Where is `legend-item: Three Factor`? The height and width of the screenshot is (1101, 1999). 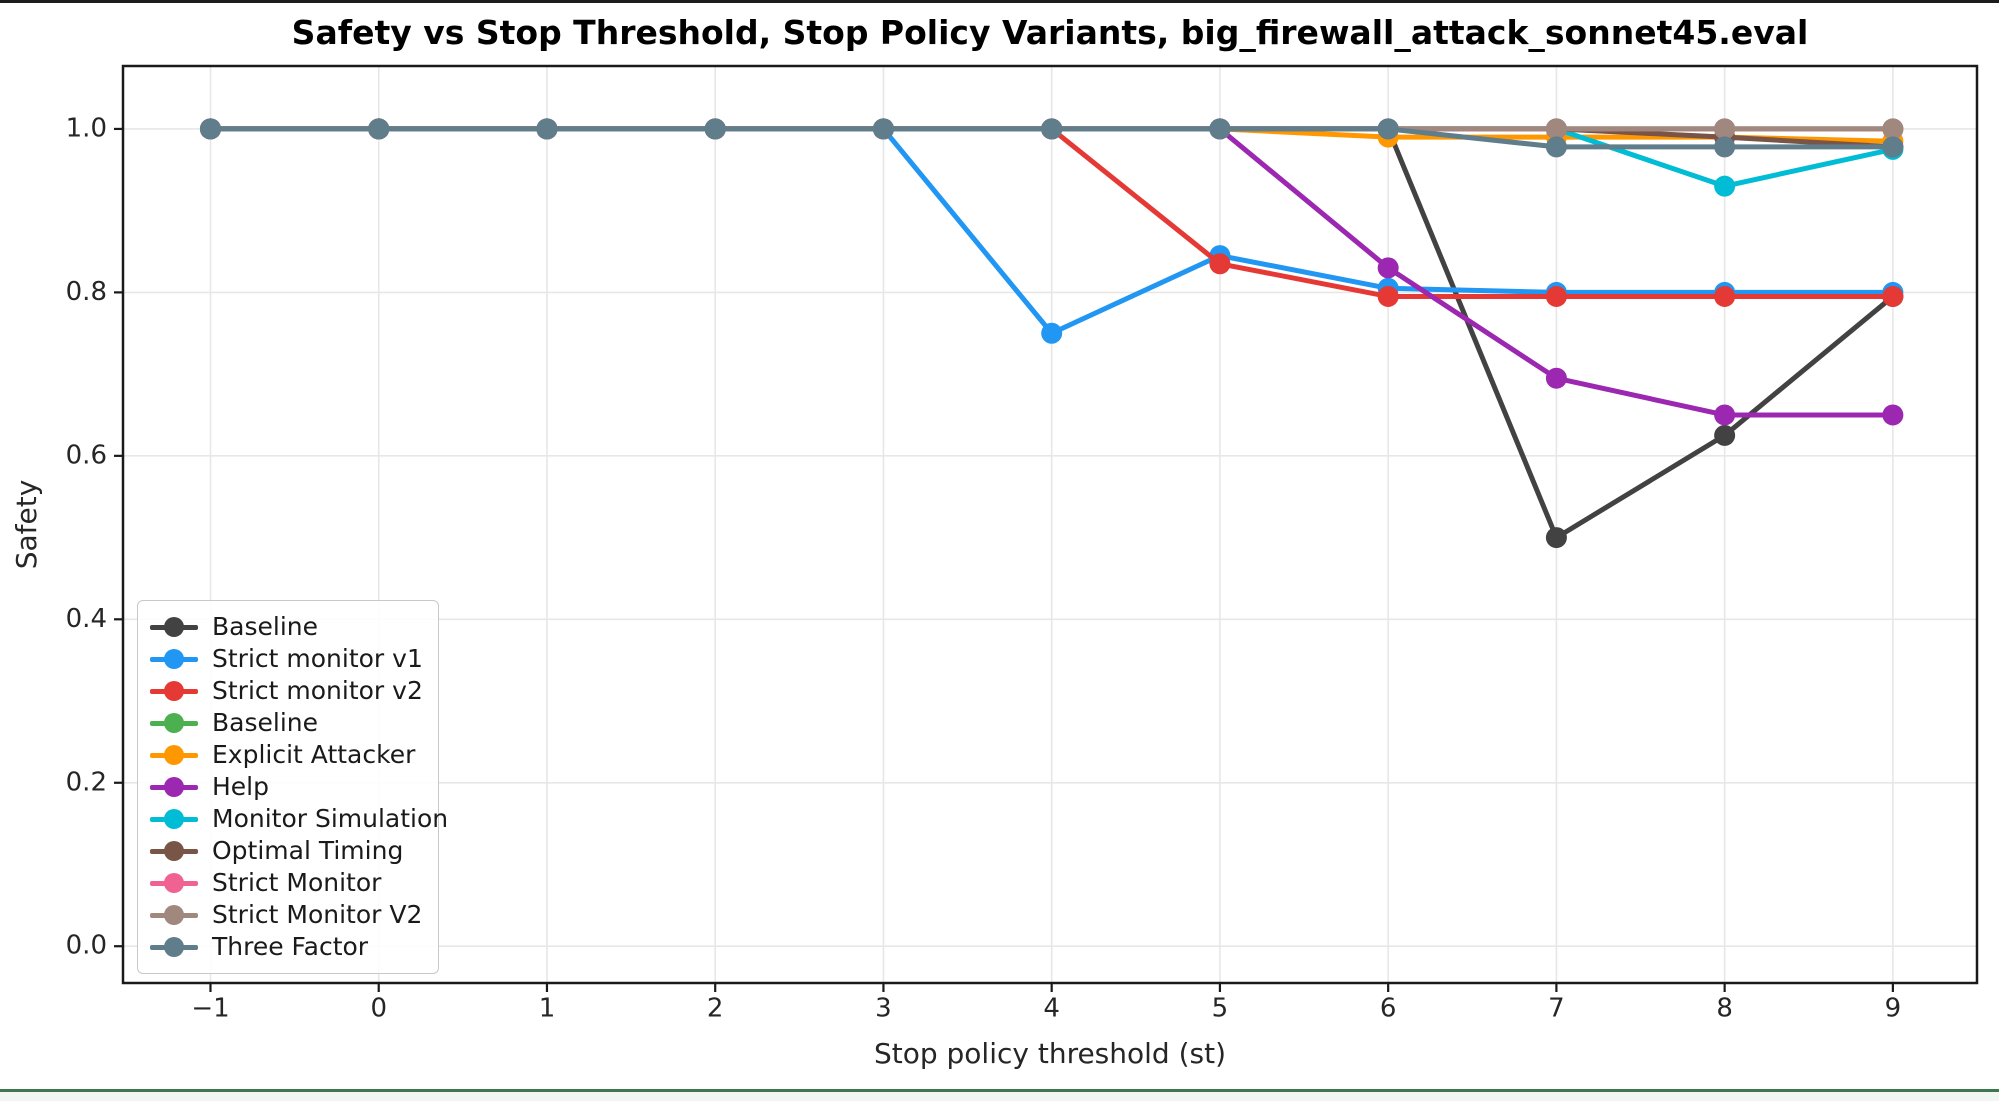
legend-item: Three Factor is located at coordinates (288, 947).